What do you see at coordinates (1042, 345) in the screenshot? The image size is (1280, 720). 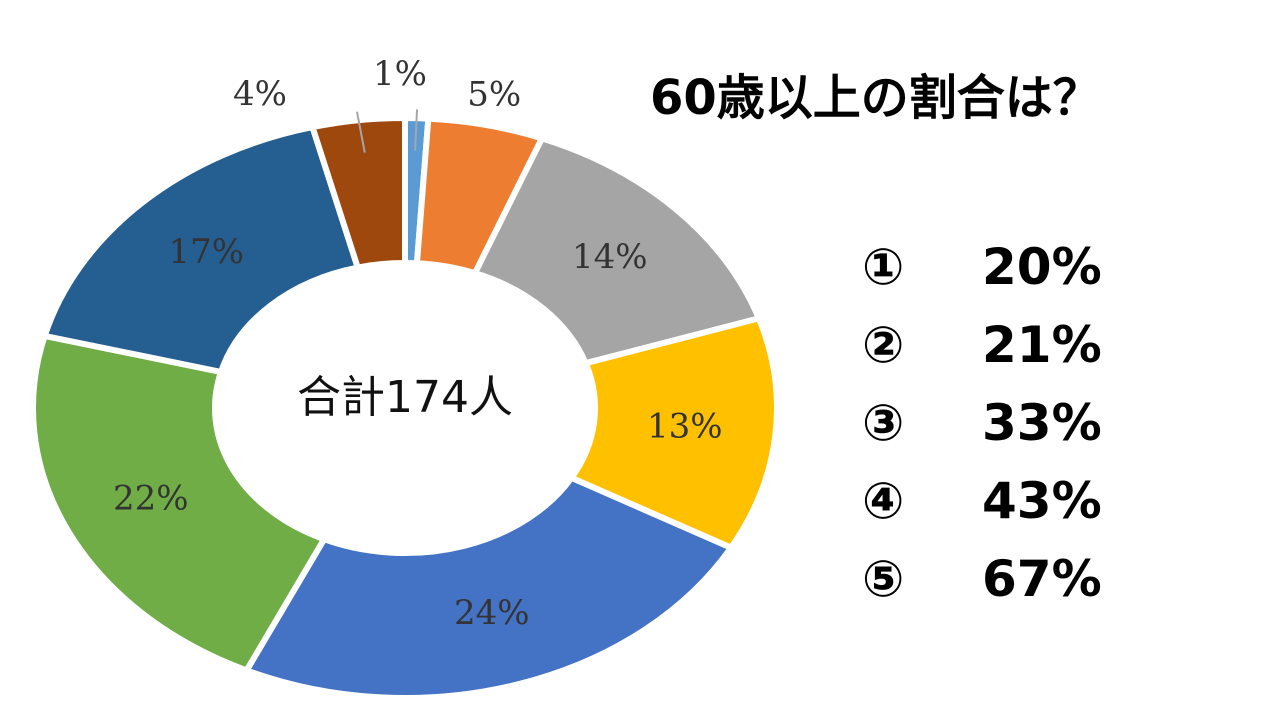 I see `choice-text: 21%` at bounding box center [1042, 345].